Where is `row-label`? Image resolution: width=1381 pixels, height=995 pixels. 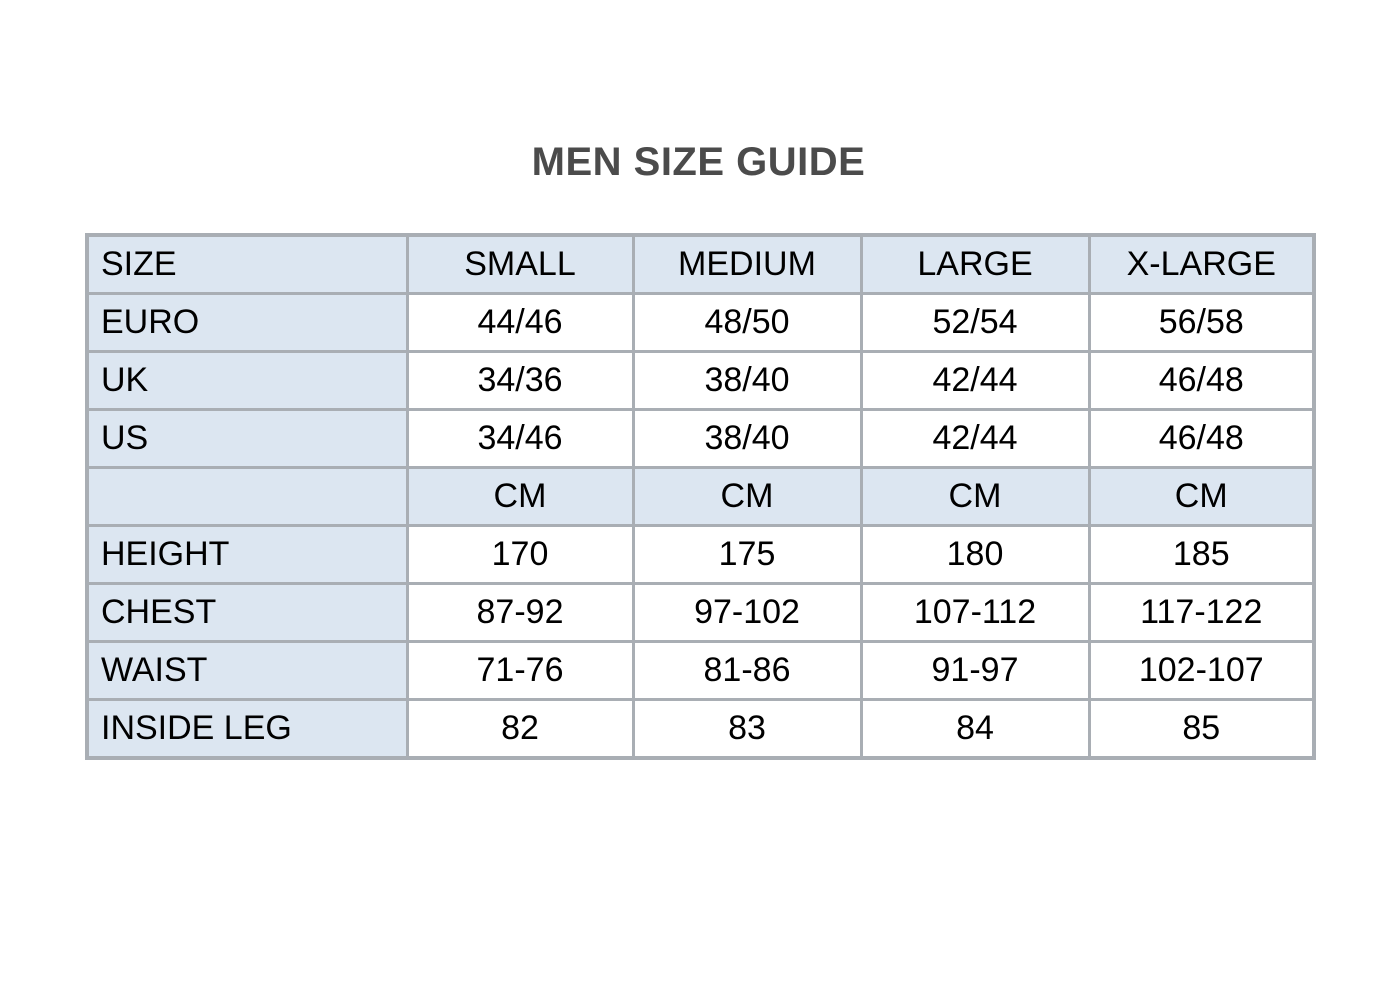
row-label is located at coordinates (247, 496).